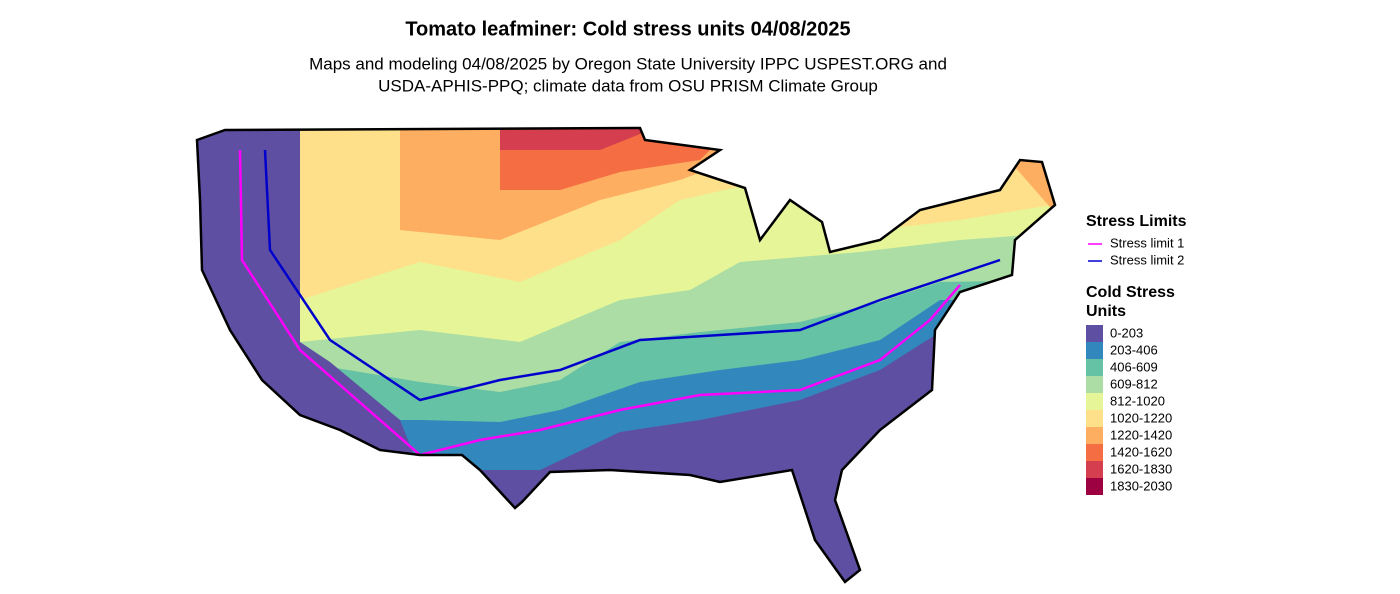 Image resolution: width=1400 pixels, height=594 pixels. I want to click on legend-label: Stress limit 1, so click(1147, 242).